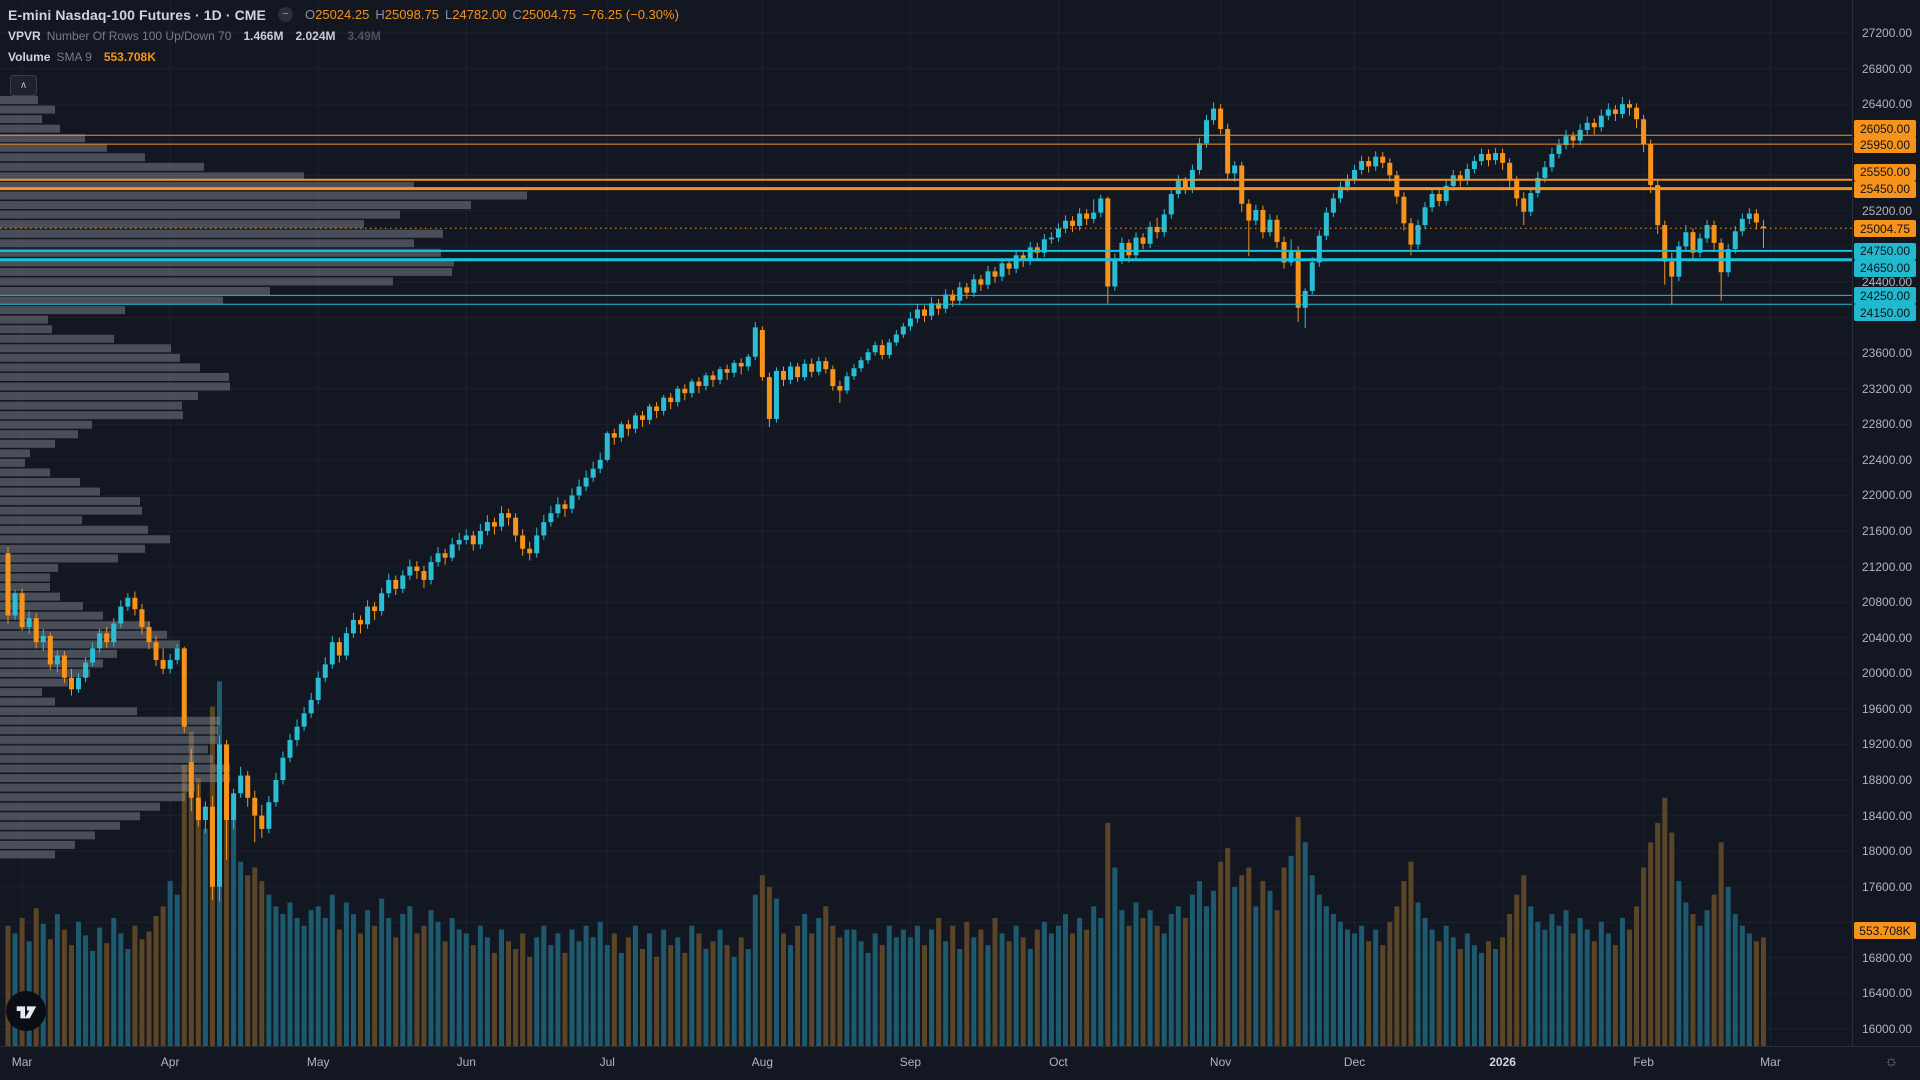 This screenshot has height=1080, width=1920. I want to click on price-tick-label: 19200.00, so click(1887, 744).